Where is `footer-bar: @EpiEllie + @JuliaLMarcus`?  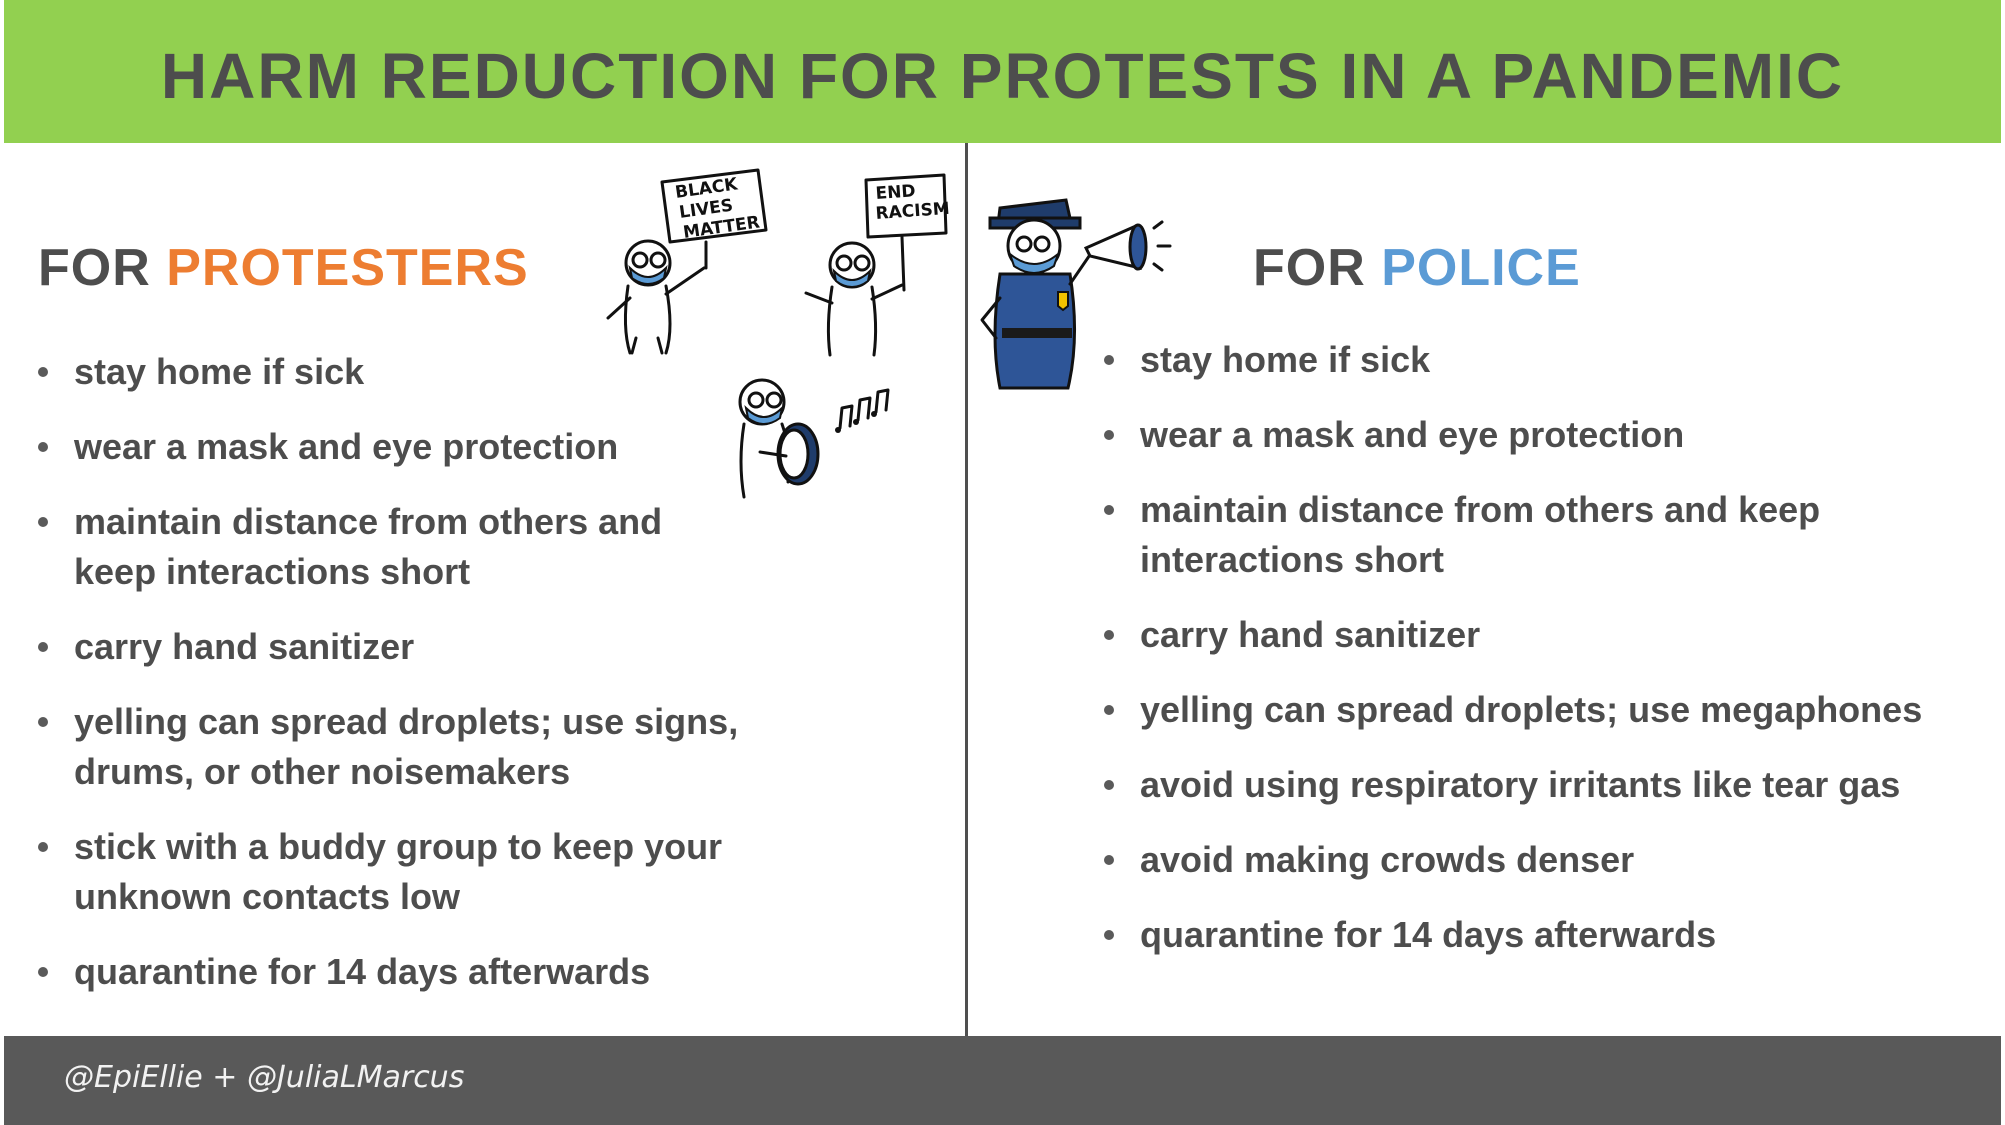
footer-bar: @EpiEllie + @JuliaLMarcus is located at coordinates (1002, 1080).